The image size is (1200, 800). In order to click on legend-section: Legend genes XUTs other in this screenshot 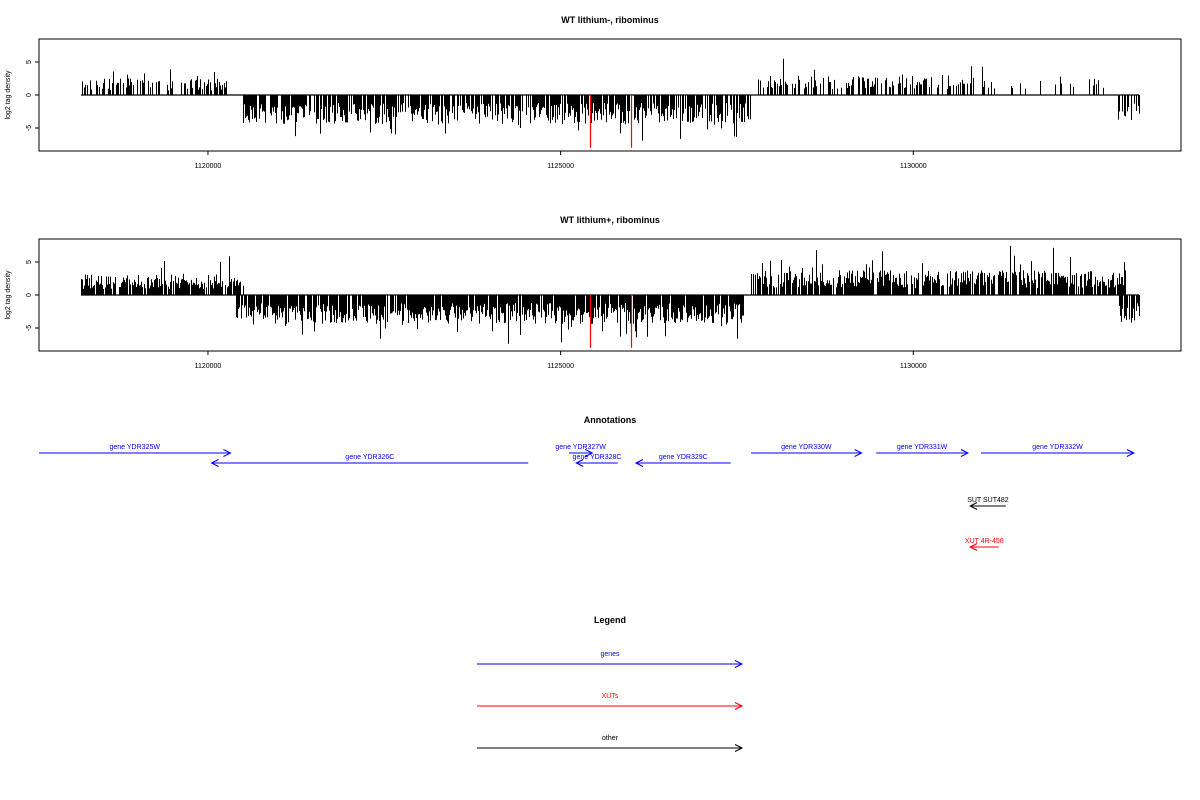, I will do `click(610, 683)`.